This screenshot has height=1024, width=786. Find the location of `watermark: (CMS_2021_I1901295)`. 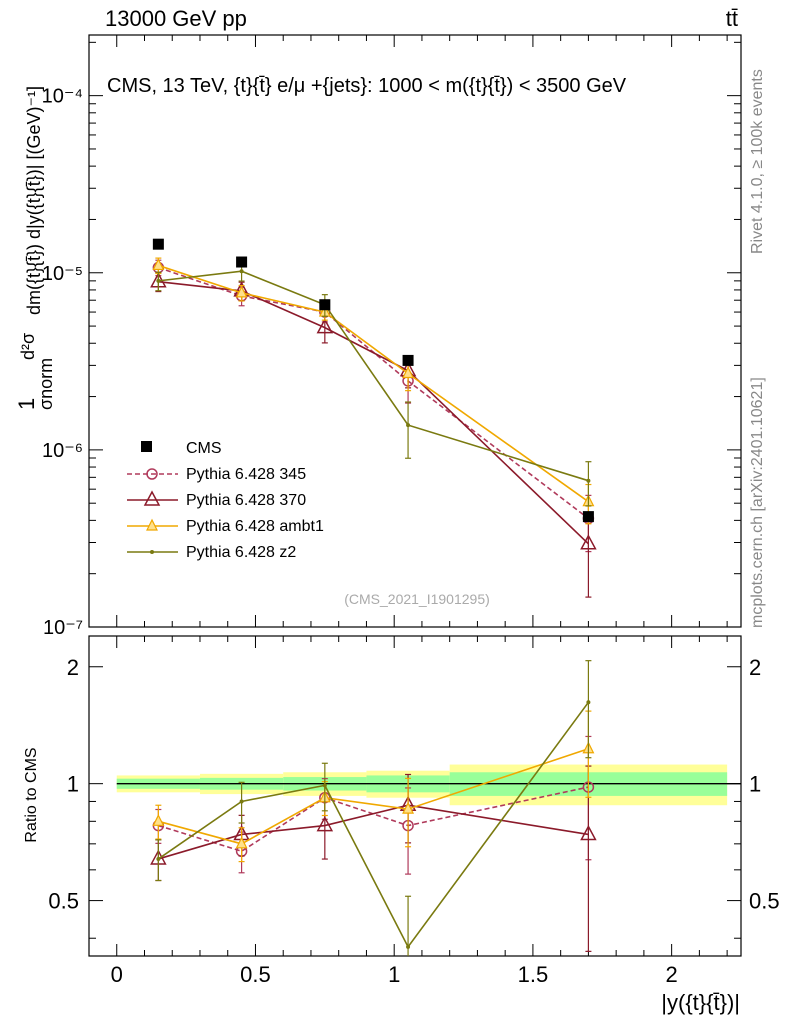

watermark: (CMS_2021_I1901295) is located at coordinates (417, 599).